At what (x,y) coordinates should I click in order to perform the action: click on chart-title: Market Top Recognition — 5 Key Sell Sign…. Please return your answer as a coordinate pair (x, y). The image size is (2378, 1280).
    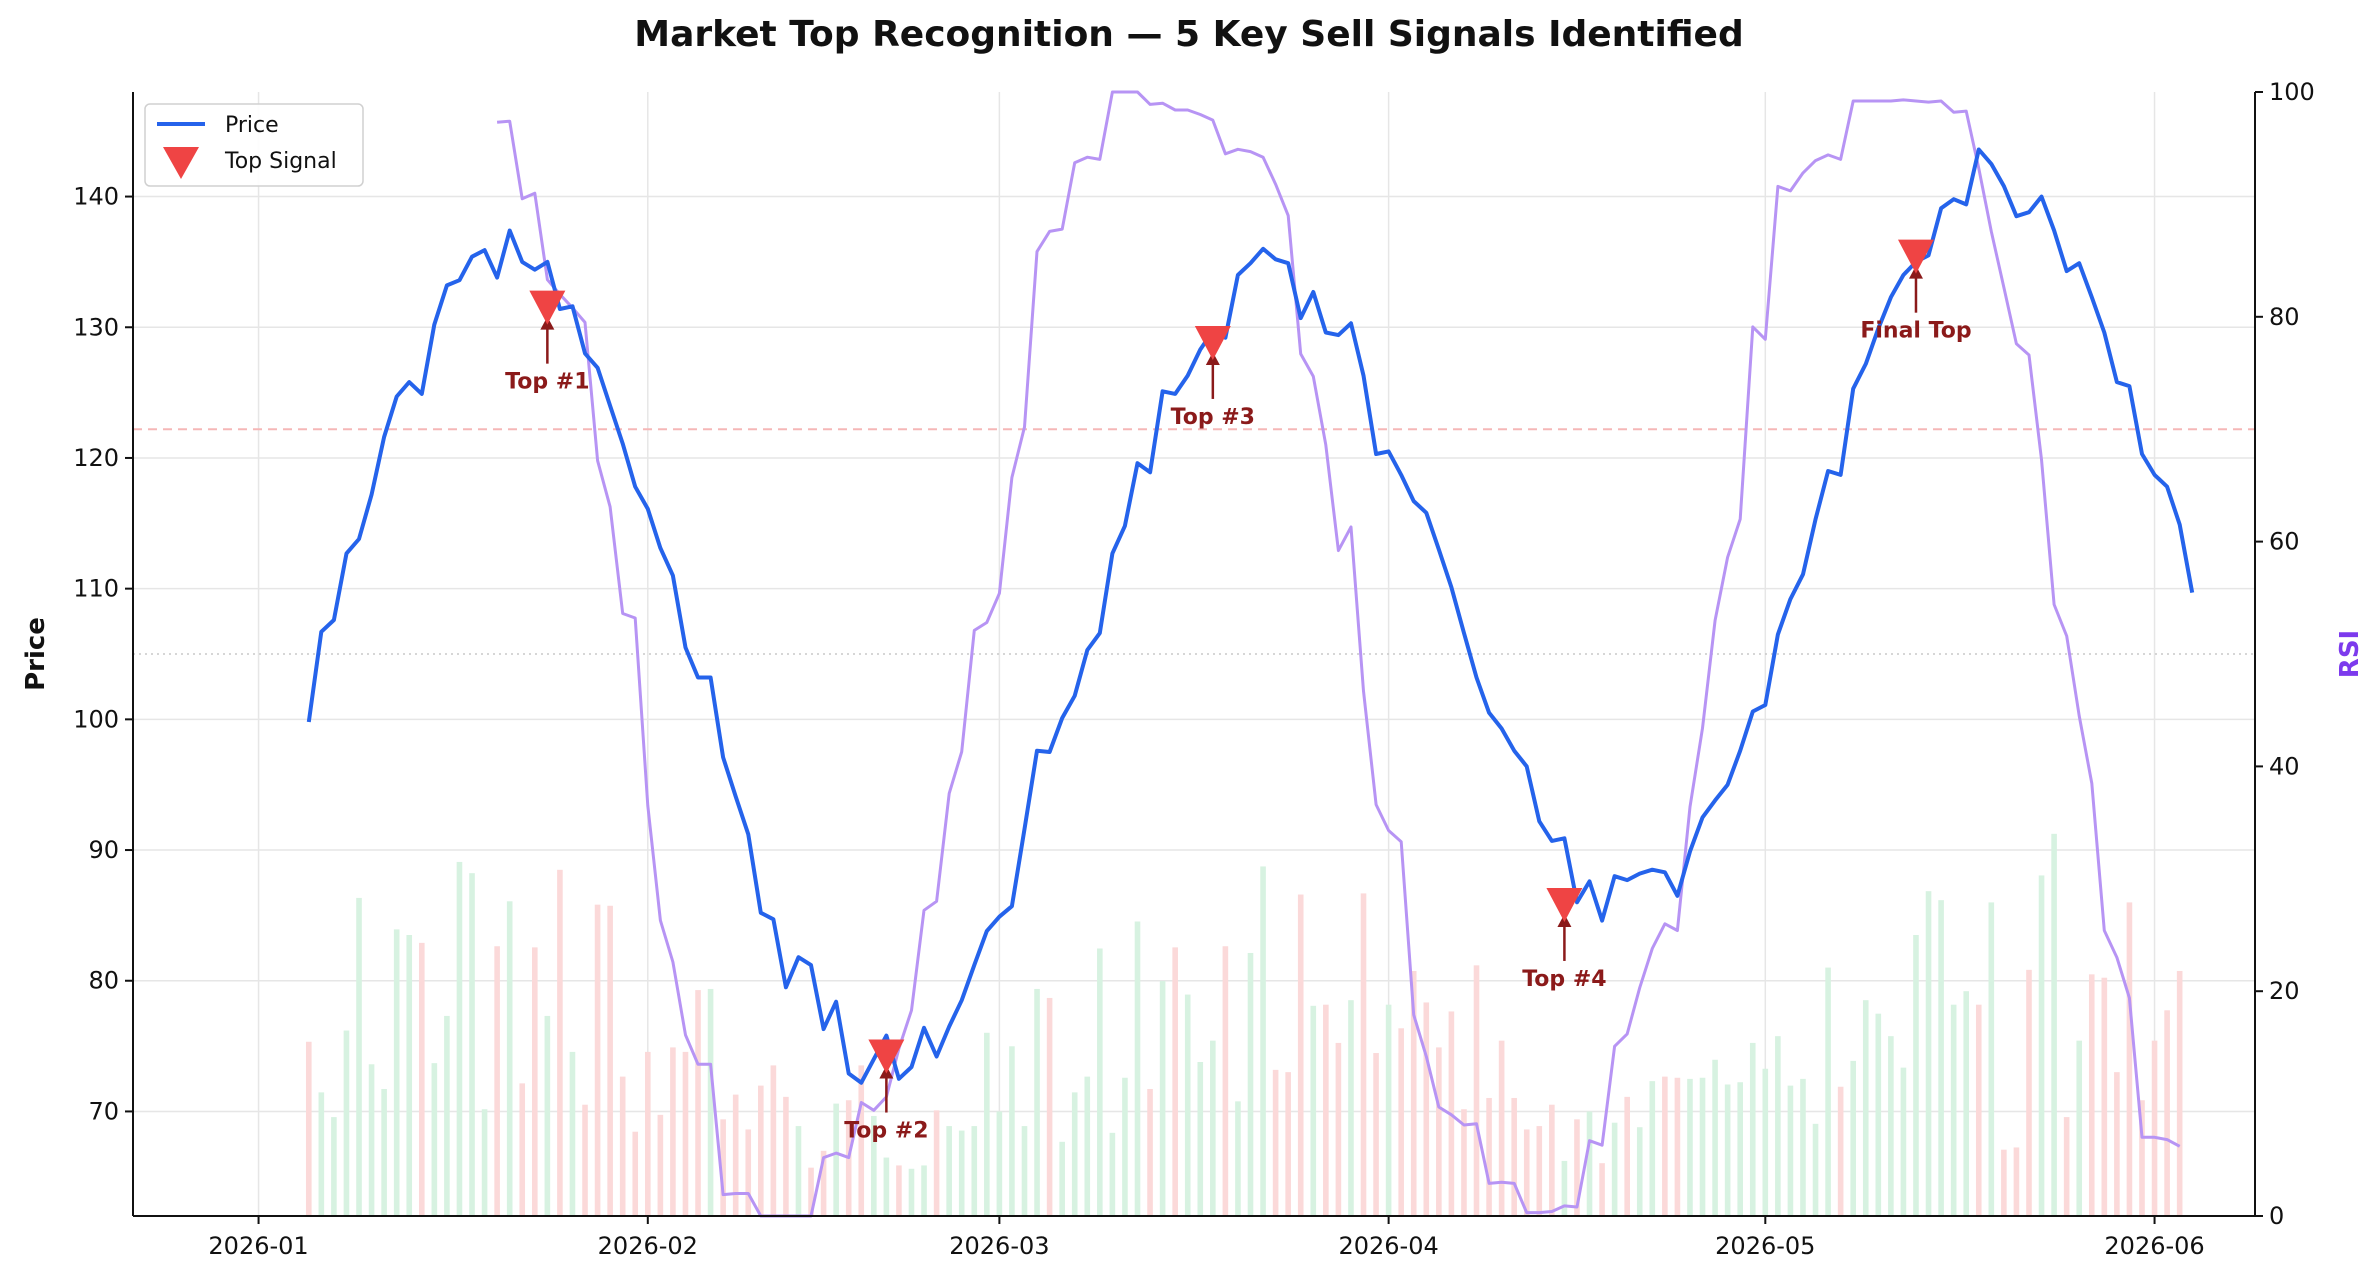
    Looking at the image, I should click on (1188, 34).